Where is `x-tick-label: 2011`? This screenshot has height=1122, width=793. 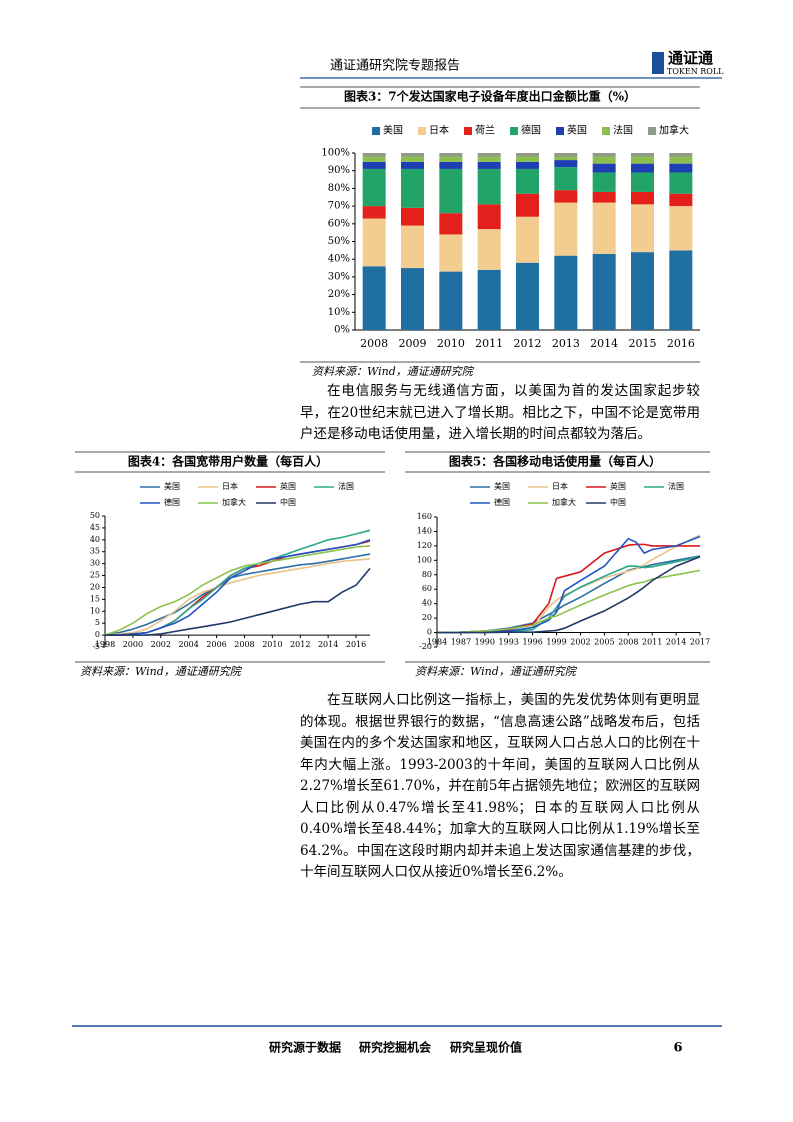
x-tick-label: 2011 is located at coordinates (652, 642).